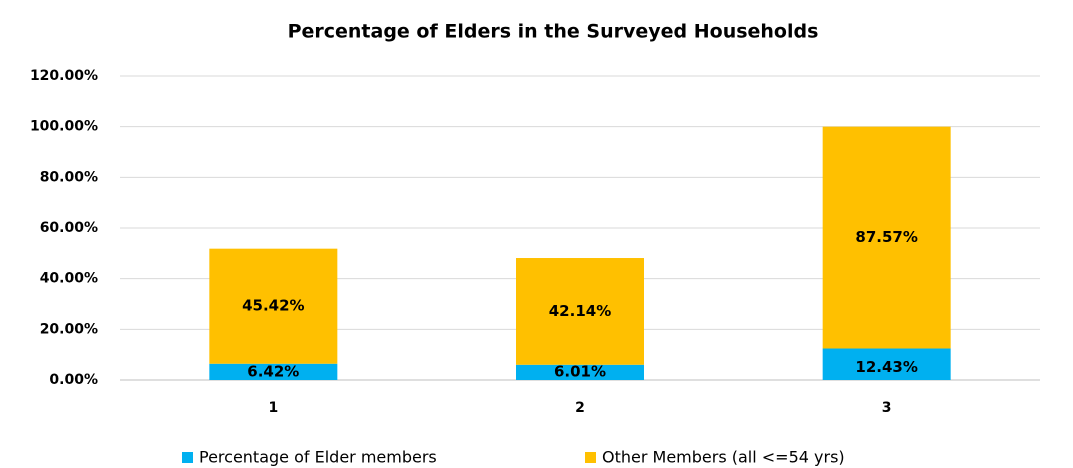  I want to click on x-tick-label: 1, so click(273, 408).